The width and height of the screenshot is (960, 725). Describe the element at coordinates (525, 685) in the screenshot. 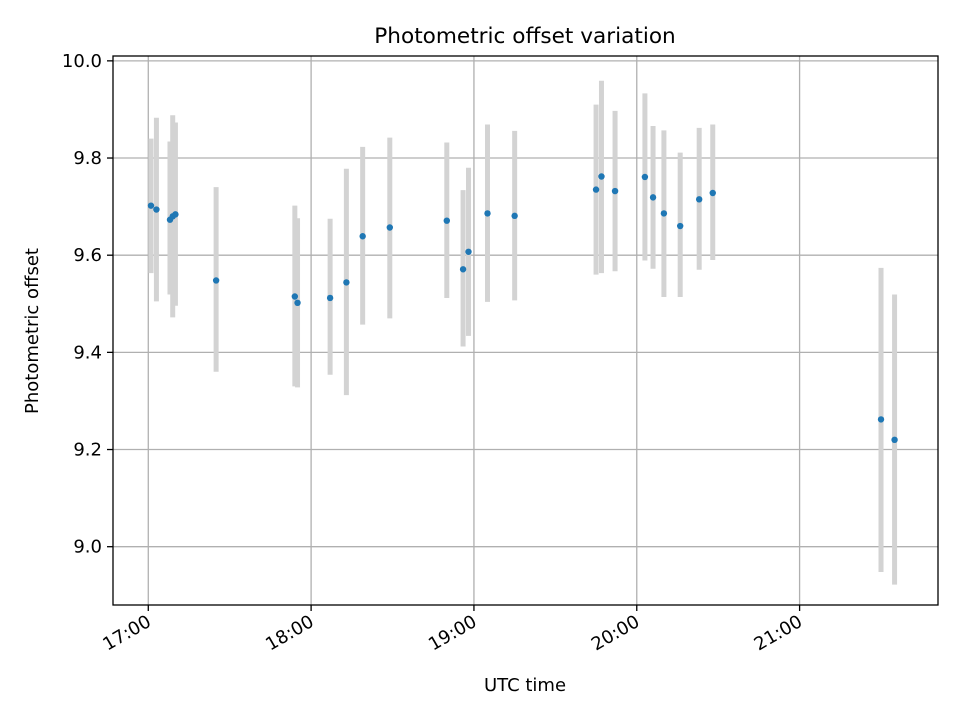

I see `x-axis-label: UTC time` at that location.